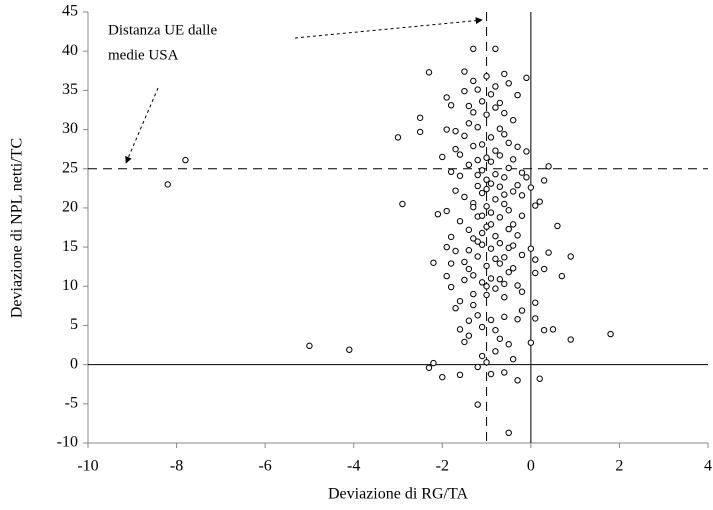  Describe the element at coordinates (71, 402) in the screenshot. I see `y-tick-label: -5` at that location.